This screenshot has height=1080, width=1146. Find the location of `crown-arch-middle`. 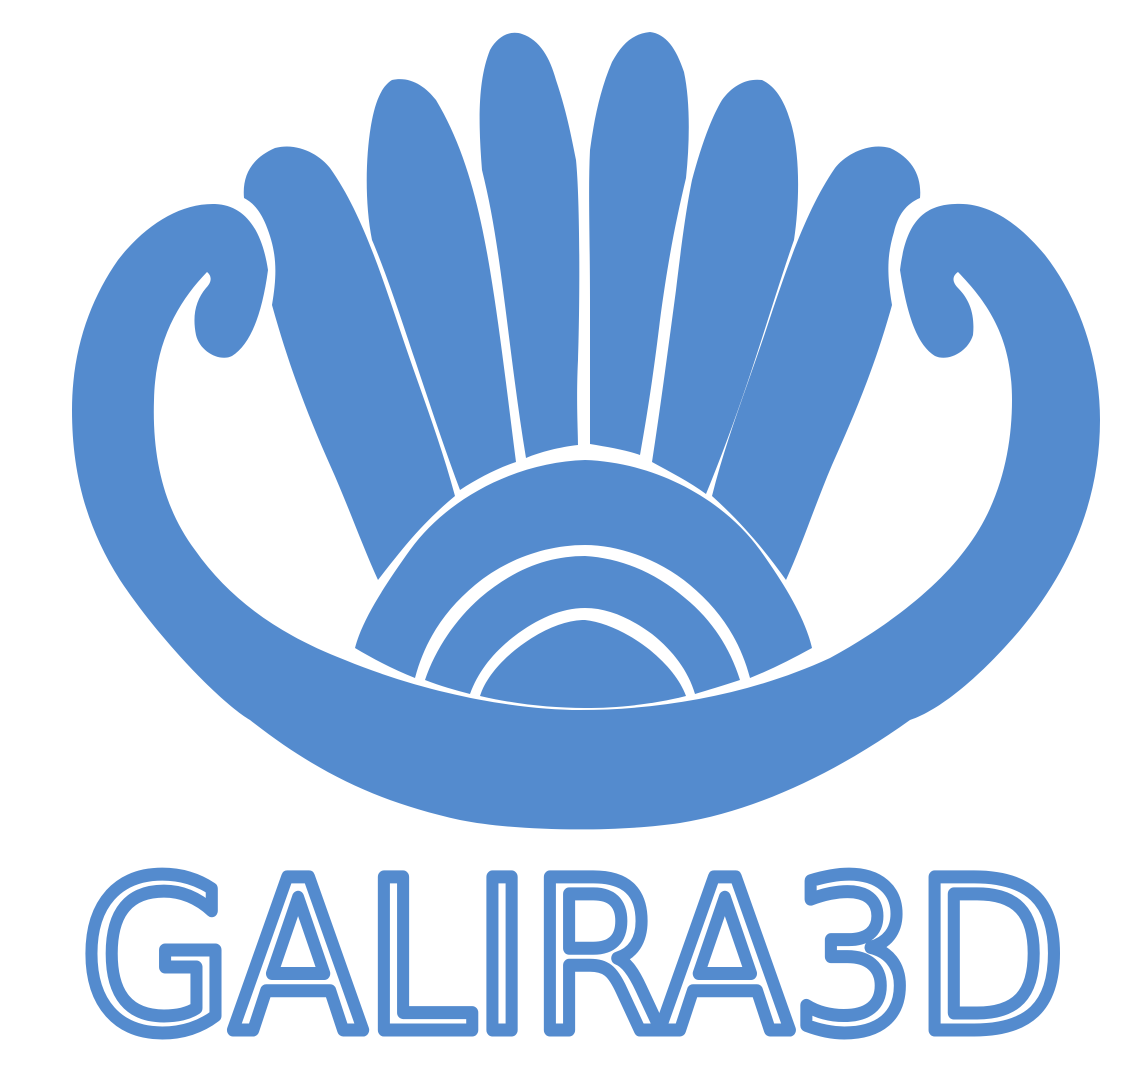

crown-arch-middle is located at coordinates (582, 625).